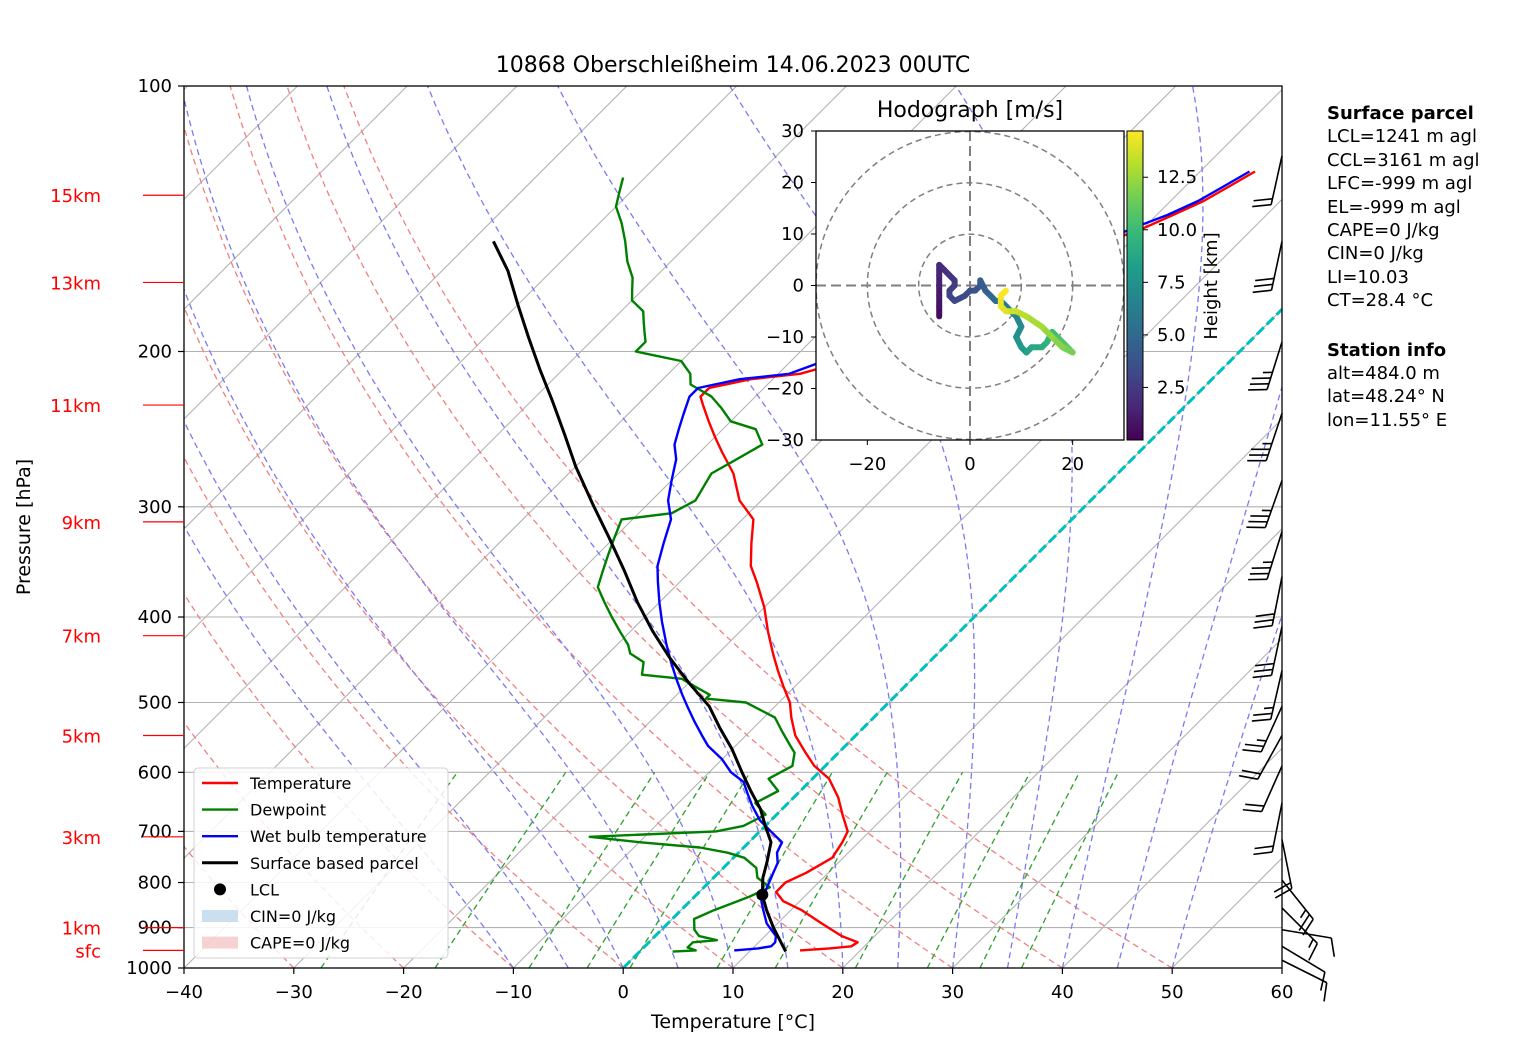 The width and height of the screenshot is (1517, 1058). What do you see at coordinates (1286, 579) in the screenshot?
I see `wind-barbs` at bounding box center [1286, 579].